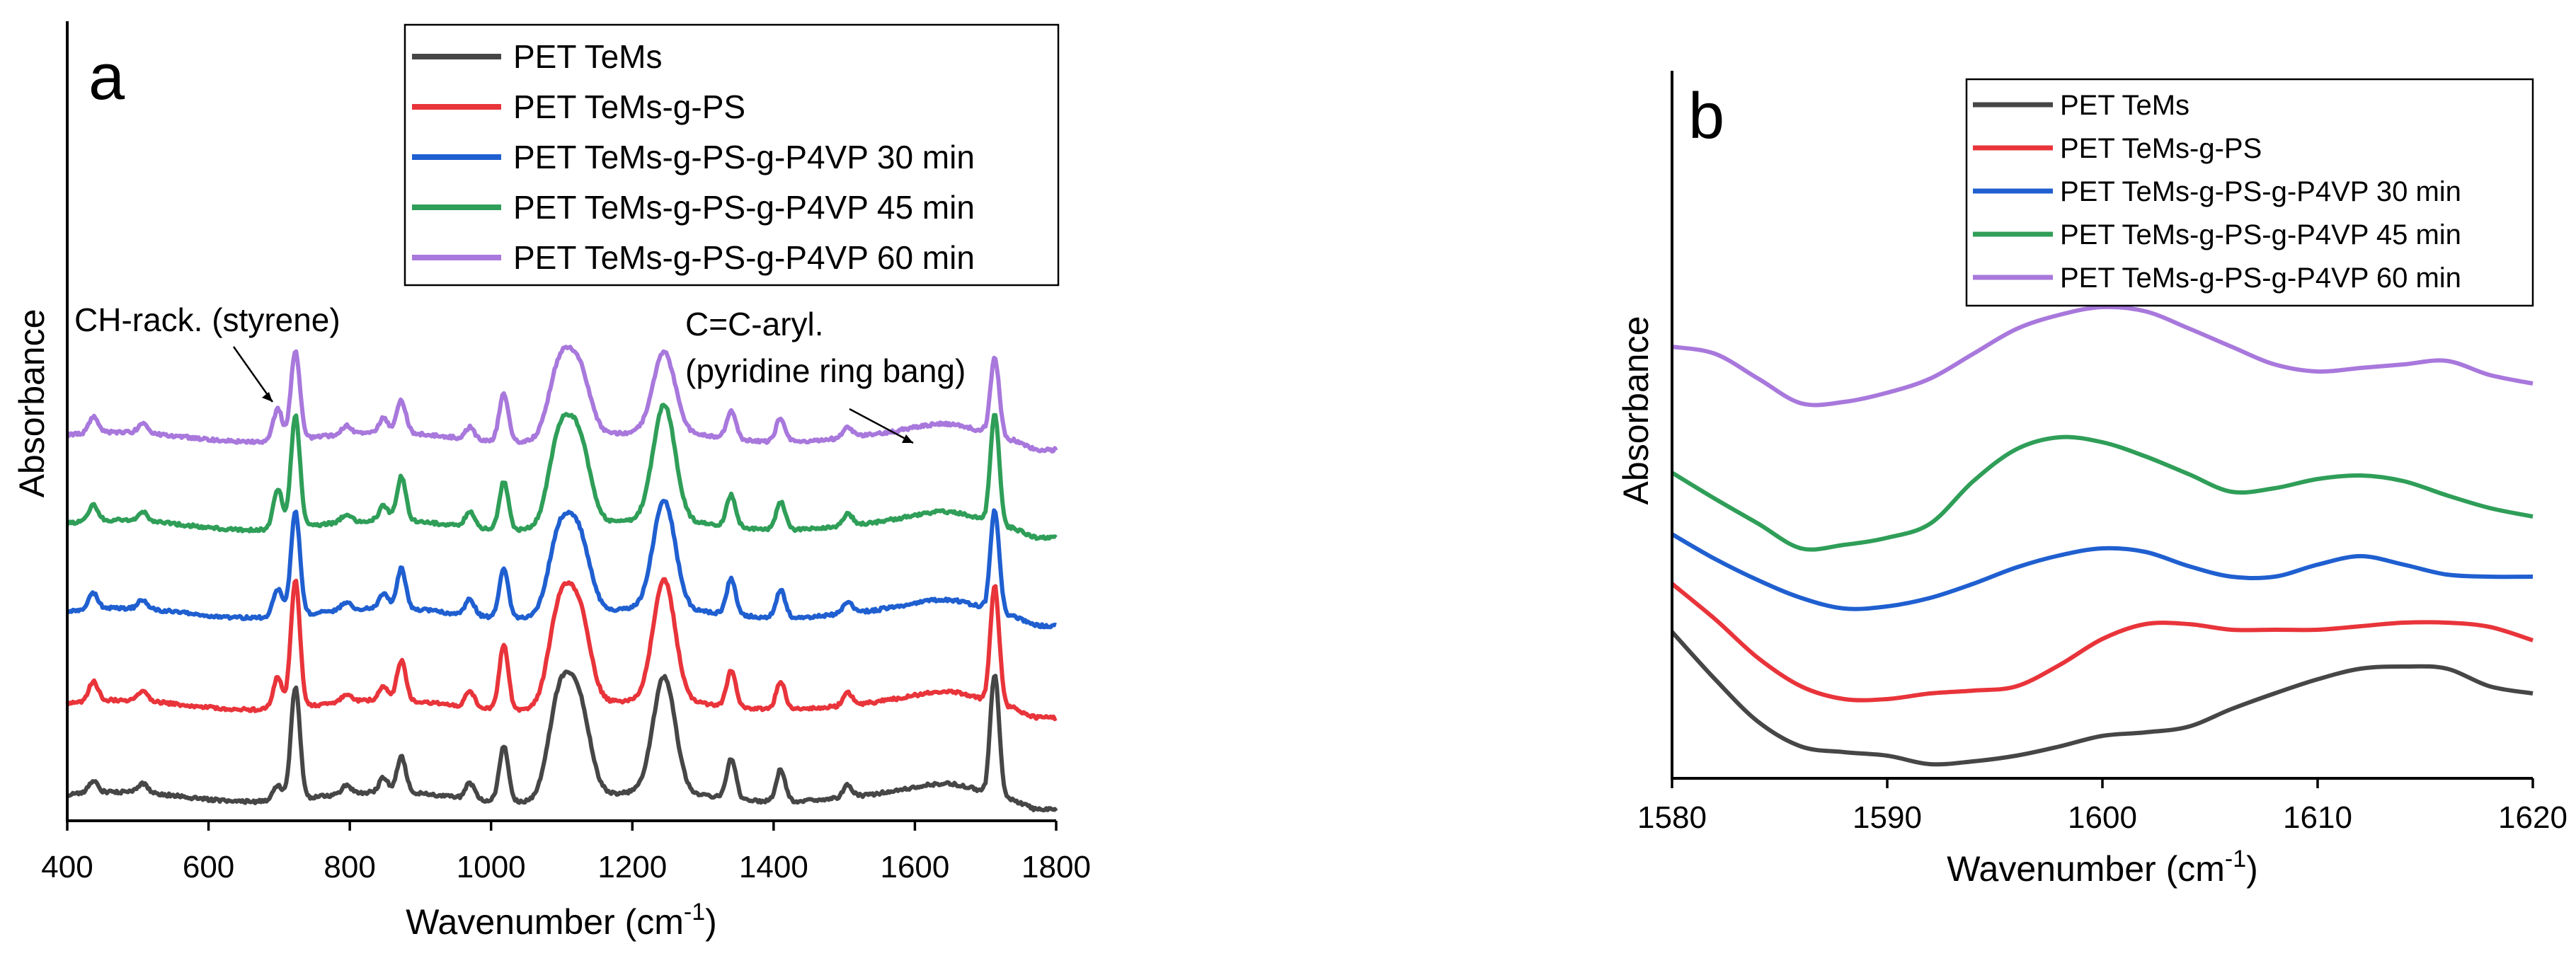 The image size is (2576, 963). What do you see at coordinates (207, 319) in the screenshot?
I see `annotation-ch-rack-styrene: CH-rack. (styrene)` at bounding box center [207, 319].